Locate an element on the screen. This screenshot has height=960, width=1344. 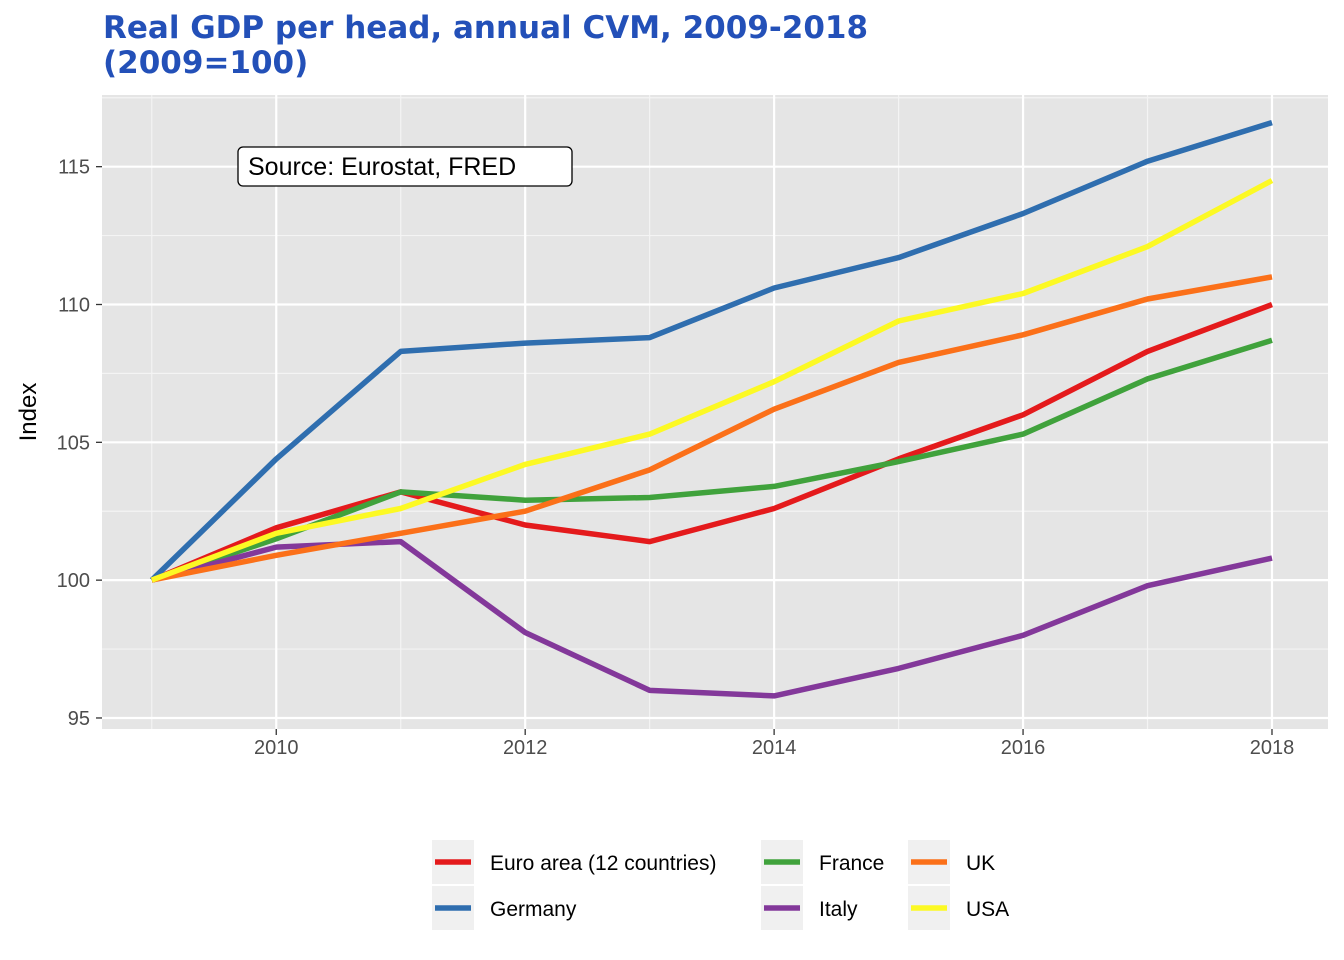
legend-label: Euro area (12 countries) is located at coordinates (603, 863).